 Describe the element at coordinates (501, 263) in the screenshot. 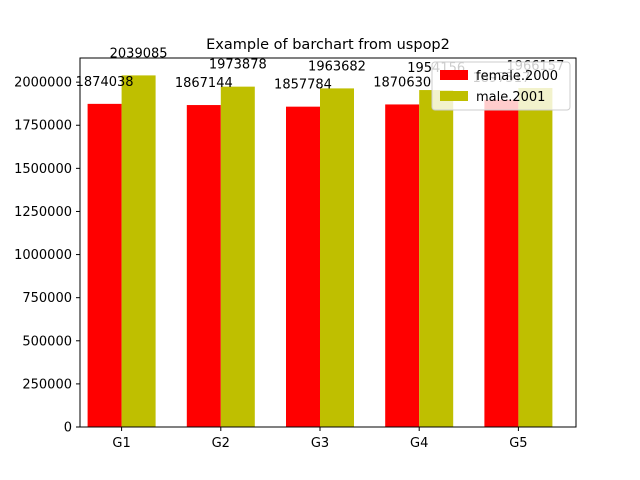

I see `bar-female.2000-G5` at that location.